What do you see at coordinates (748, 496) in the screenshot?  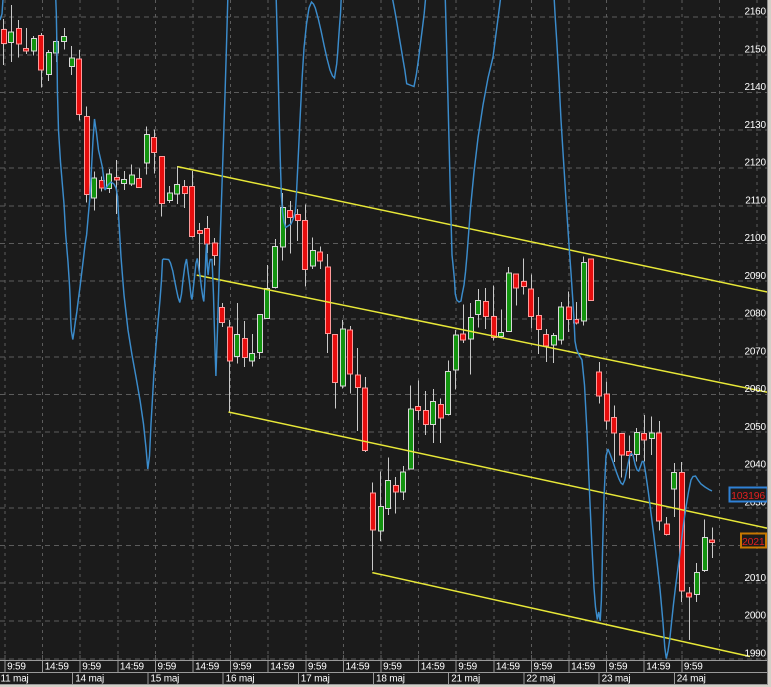 I see `svg-text: 103196` at bounding box center [748, 496].